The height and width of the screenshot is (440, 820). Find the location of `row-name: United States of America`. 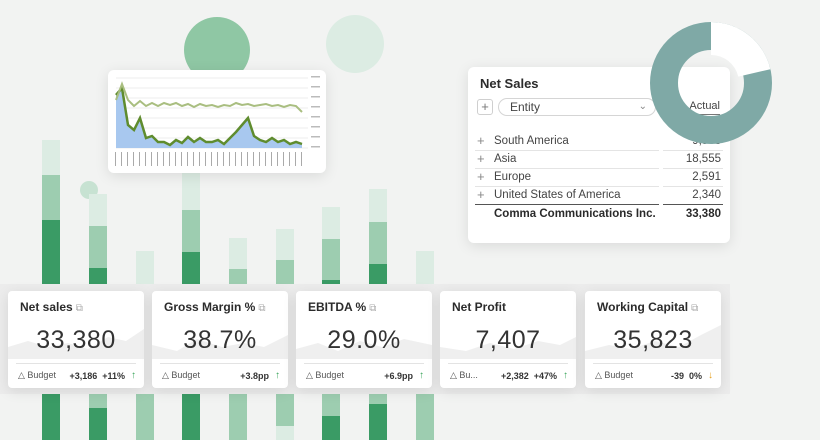

row-name: United States of America is located at coordinates (557, 195).